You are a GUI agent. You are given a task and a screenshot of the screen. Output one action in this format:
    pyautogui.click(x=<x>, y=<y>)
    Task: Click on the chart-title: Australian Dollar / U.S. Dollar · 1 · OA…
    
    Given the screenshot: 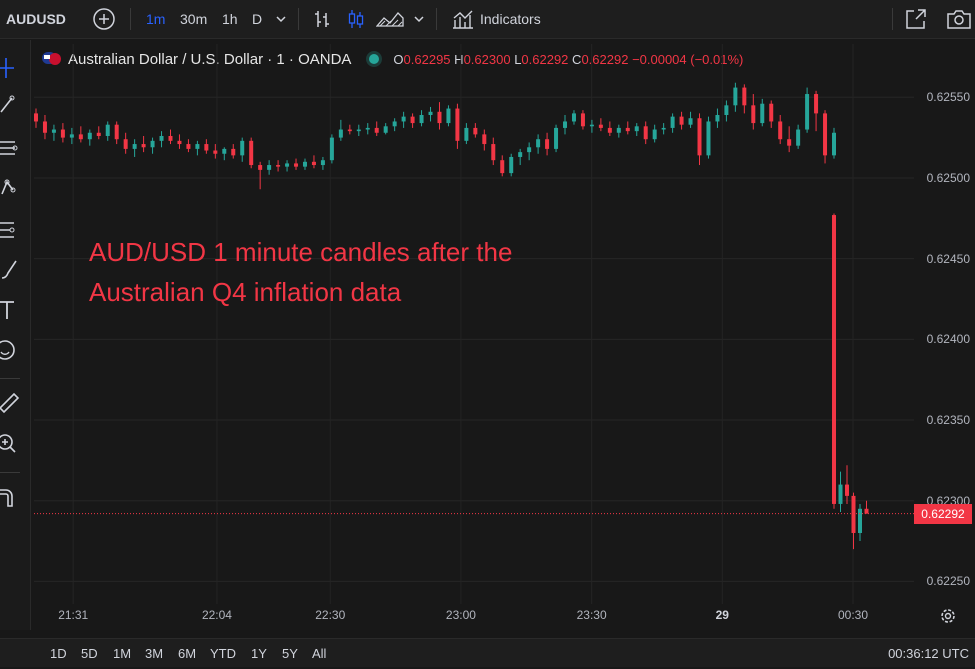 What is the action you would take?
    pyautogui.click(x=210, y=59)
    